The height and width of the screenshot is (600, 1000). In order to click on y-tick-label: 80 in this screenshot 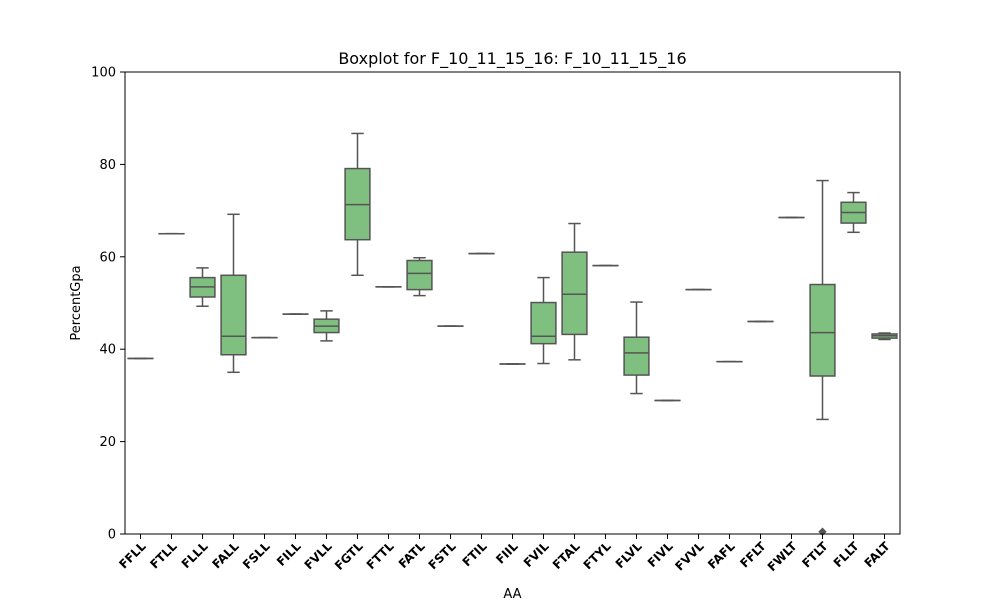, I will do `click(107, 165)`.